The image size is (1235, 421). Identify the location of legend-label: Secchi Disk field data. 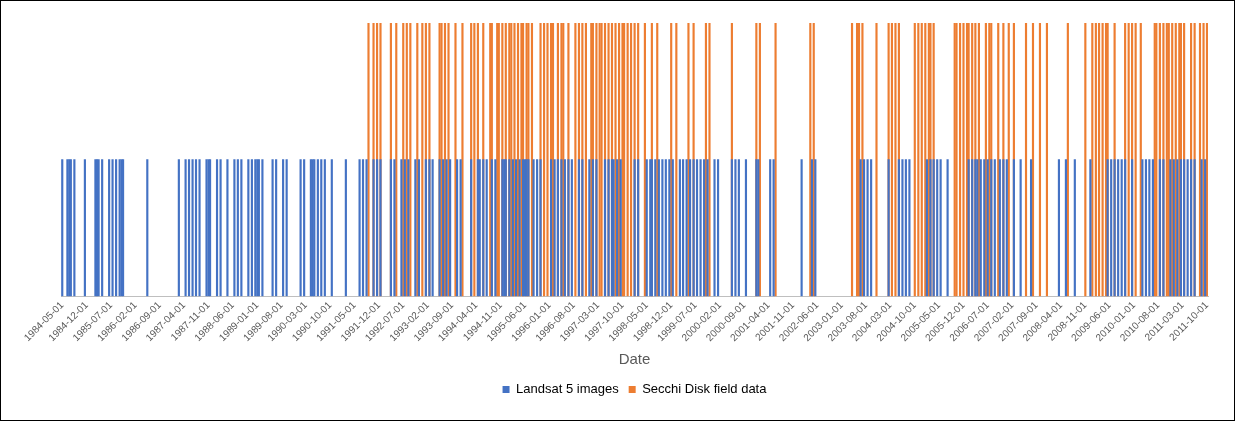
(705, 389).